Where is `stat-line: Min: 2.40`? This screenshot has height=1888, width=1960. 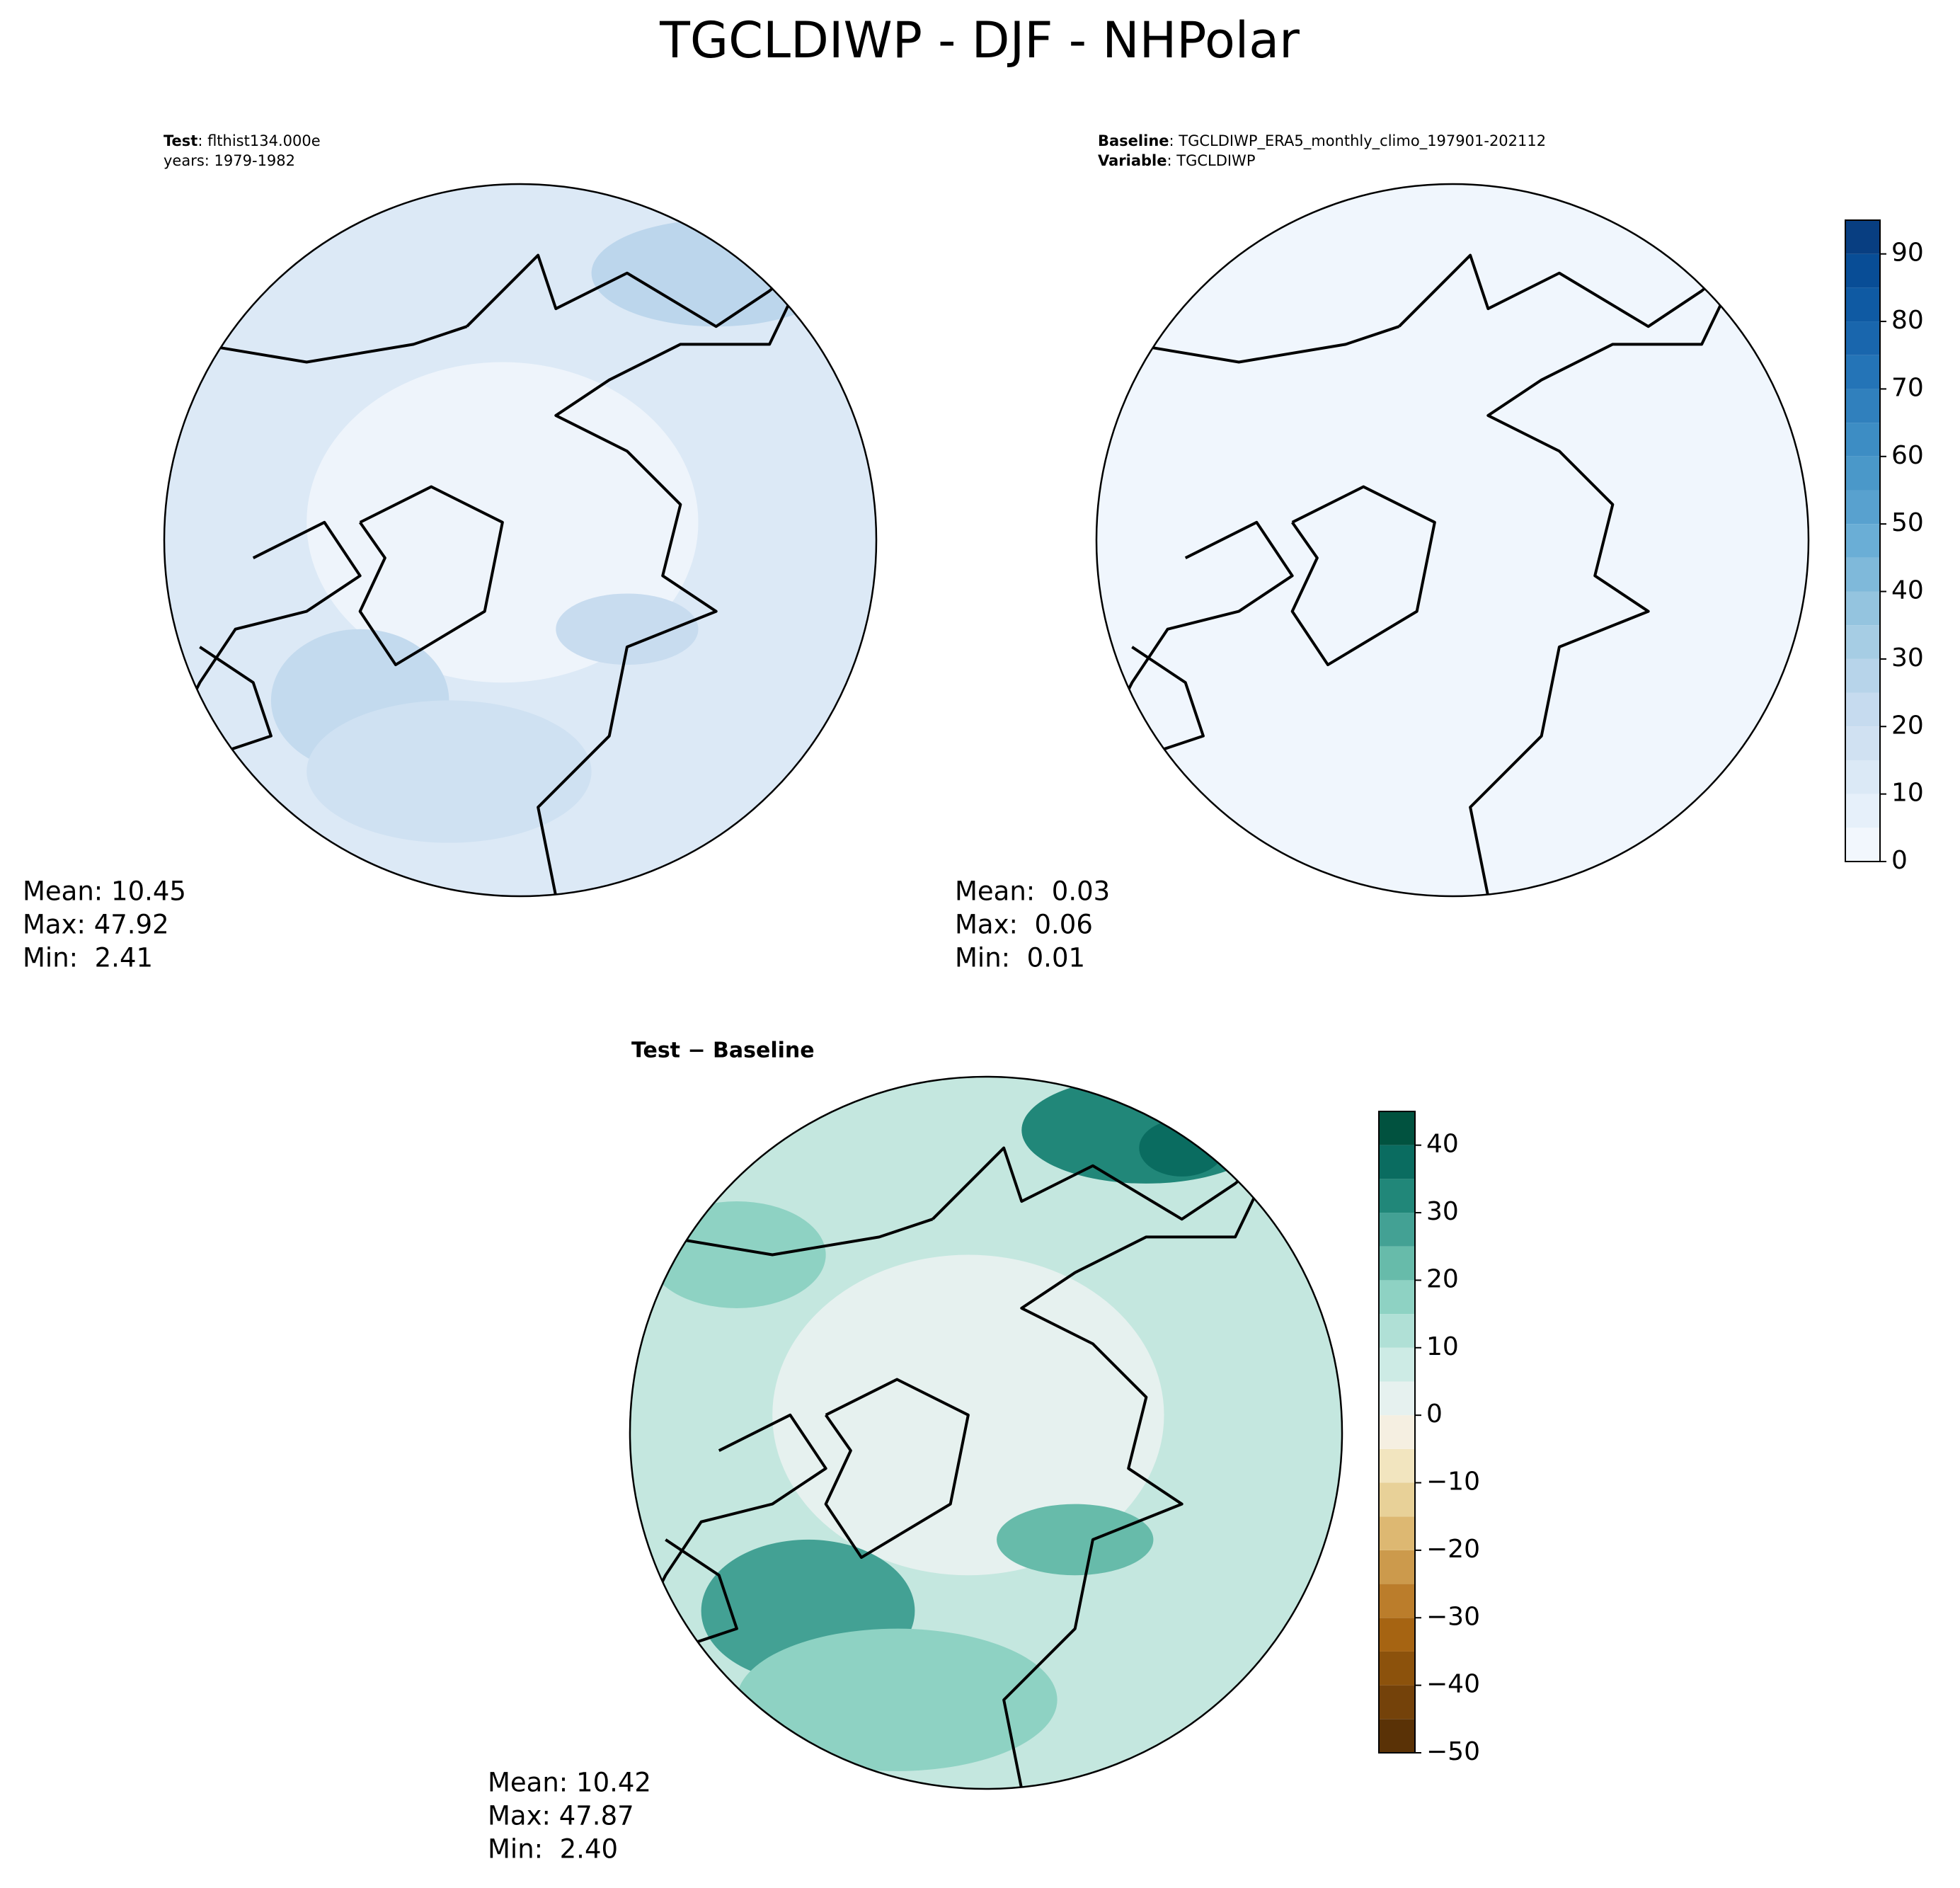
stat-line: Min: 2.40 is located at coordinates (553, 1850).